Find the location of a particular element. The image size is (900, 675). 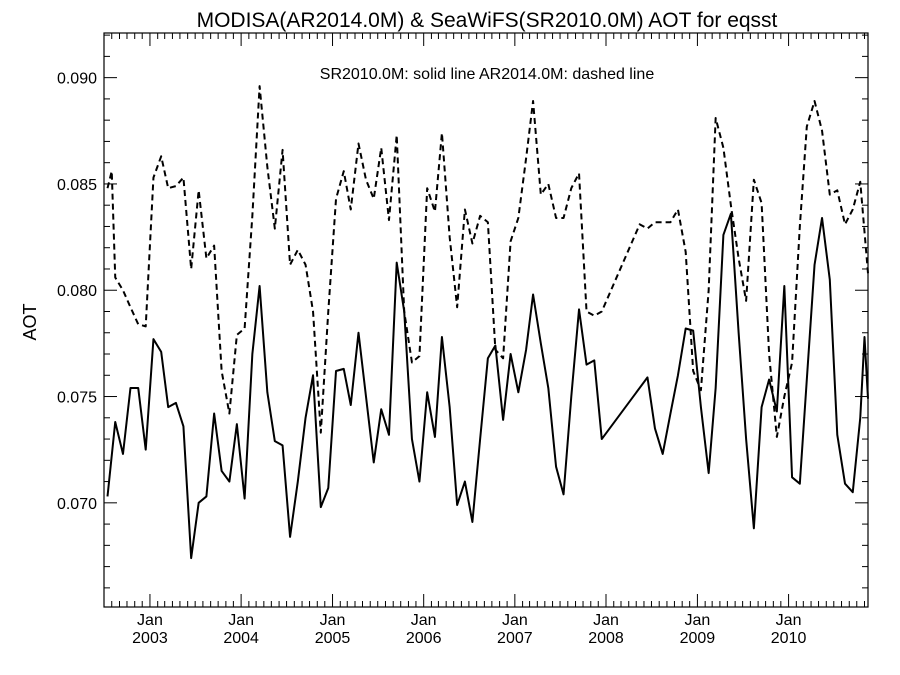

x-tick-label-year: 2004 is located at coordinates (241, 638).